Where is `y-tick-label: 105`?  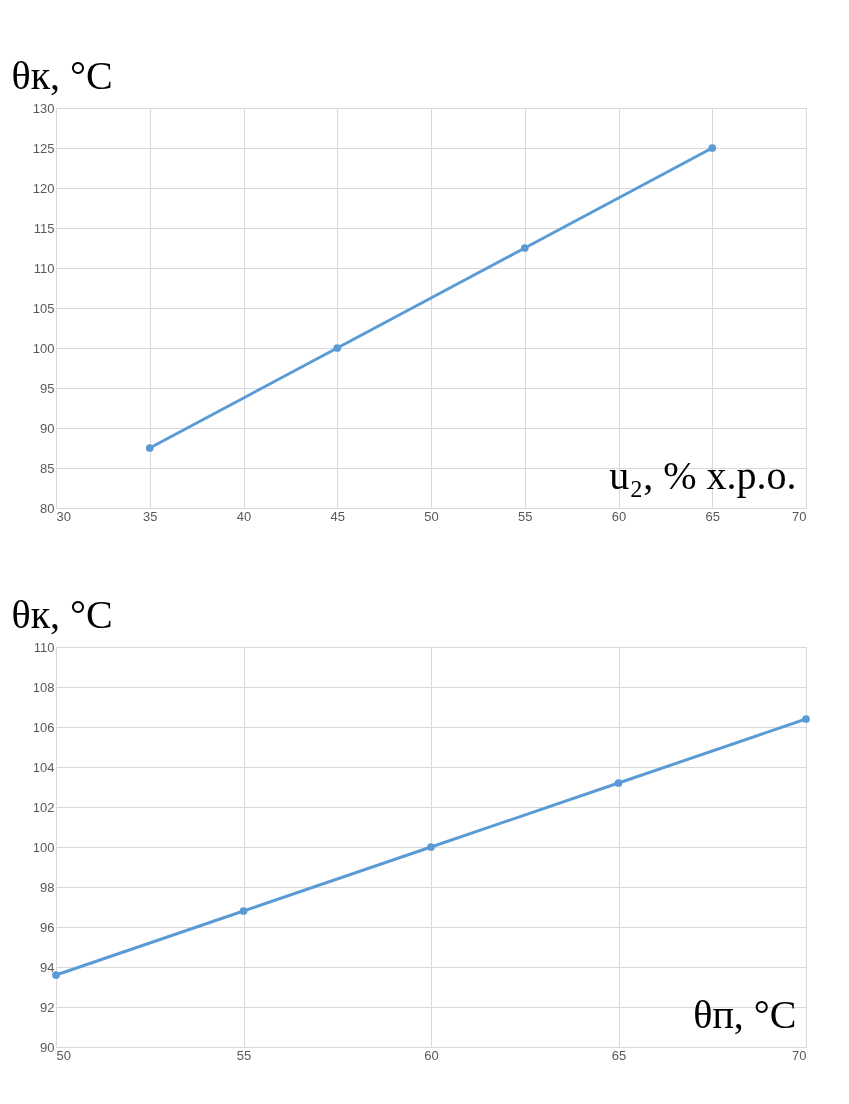 y-tick-label: 105 is located at coordinates (43, 308).